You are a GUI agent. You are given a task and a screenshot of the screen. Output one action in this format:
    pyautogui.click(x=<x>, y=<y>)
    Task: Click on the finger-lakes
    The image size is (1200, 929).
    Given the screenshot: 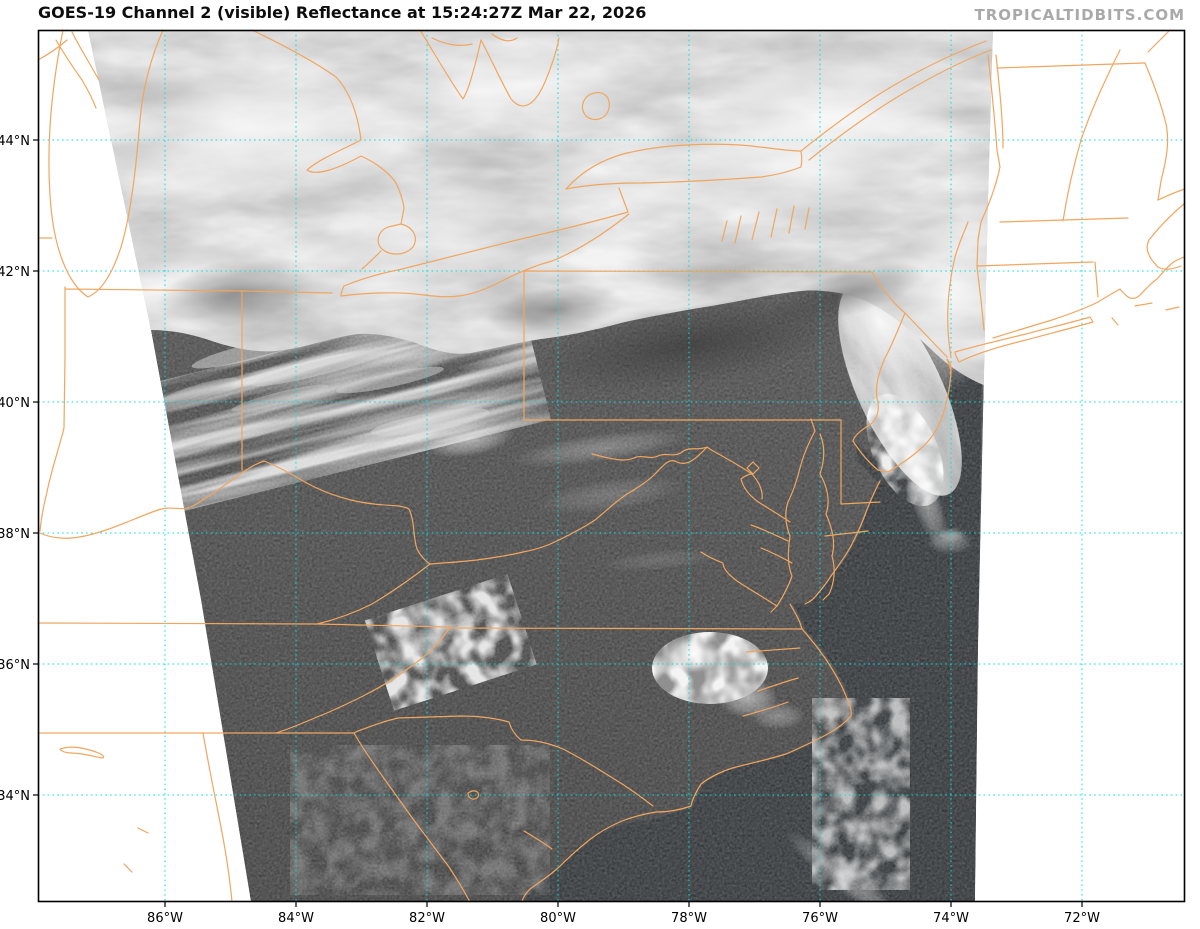 What is the action you would take?
    pyautogui.click(x=765, y=224)
    